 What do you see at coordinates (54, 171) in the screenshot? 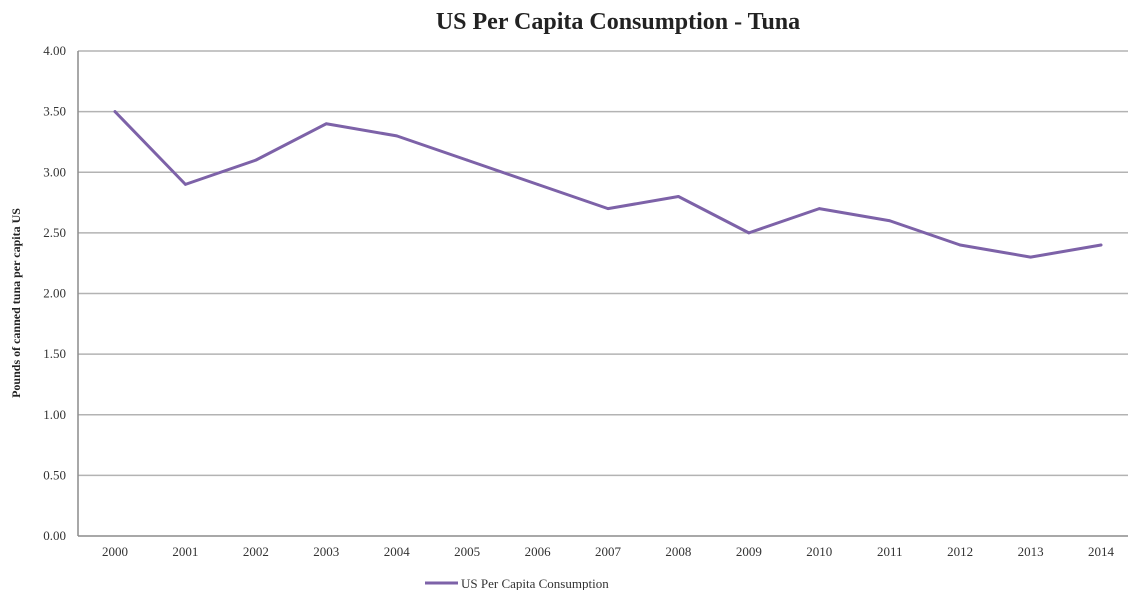
I see `y-tick-label: 3.00` at bounding box center [54, 171].